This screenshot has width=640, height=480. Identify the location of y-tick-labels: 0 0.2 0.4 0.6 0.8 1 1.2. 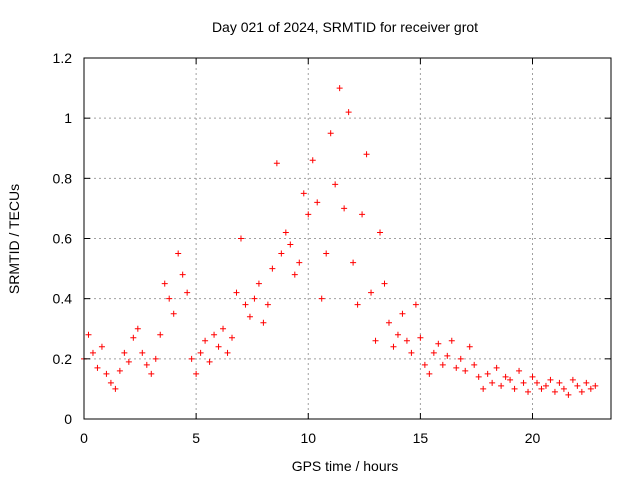
(63, 238).